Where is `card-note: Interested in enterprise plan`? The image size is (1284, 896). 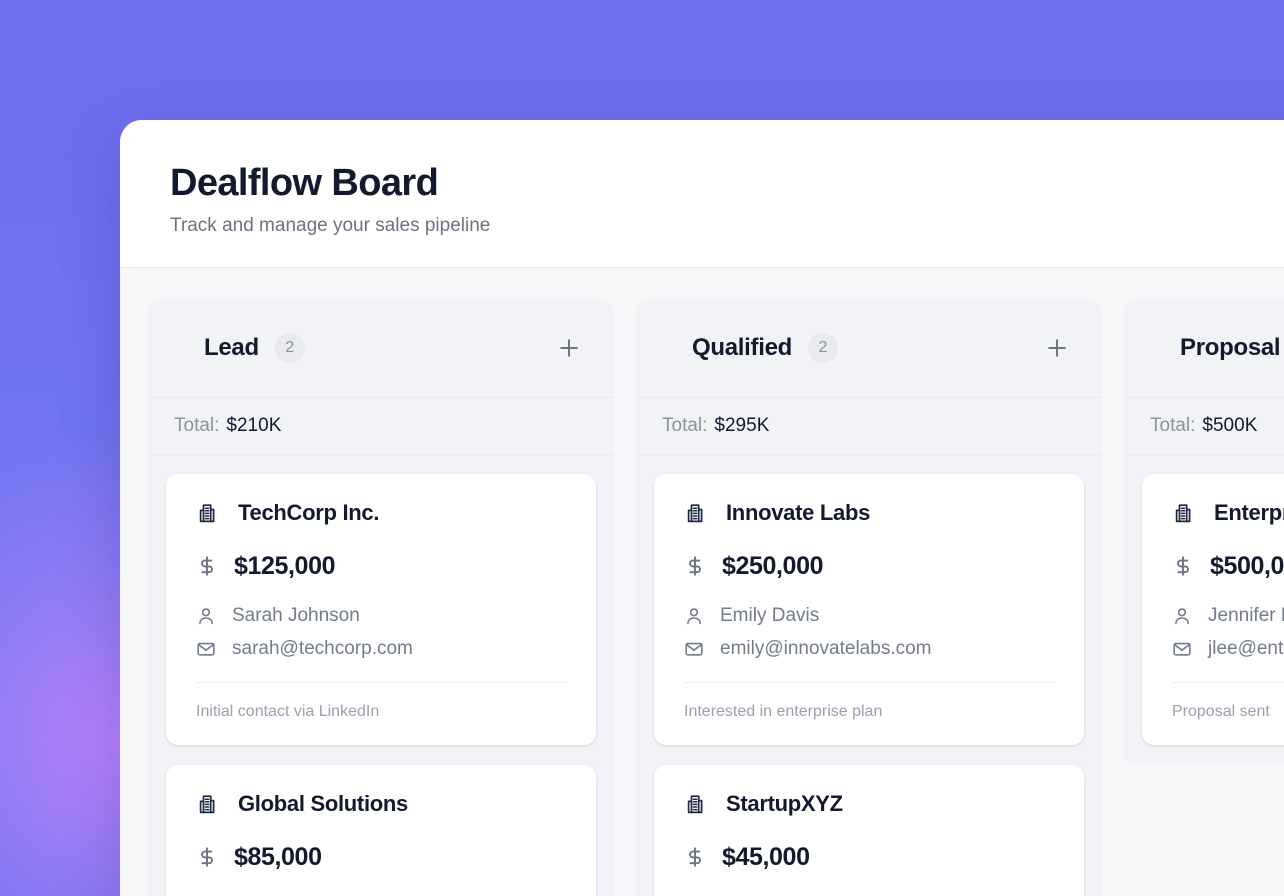 card-note: Interested in enterprise plan is located at coordinates (783, 711).